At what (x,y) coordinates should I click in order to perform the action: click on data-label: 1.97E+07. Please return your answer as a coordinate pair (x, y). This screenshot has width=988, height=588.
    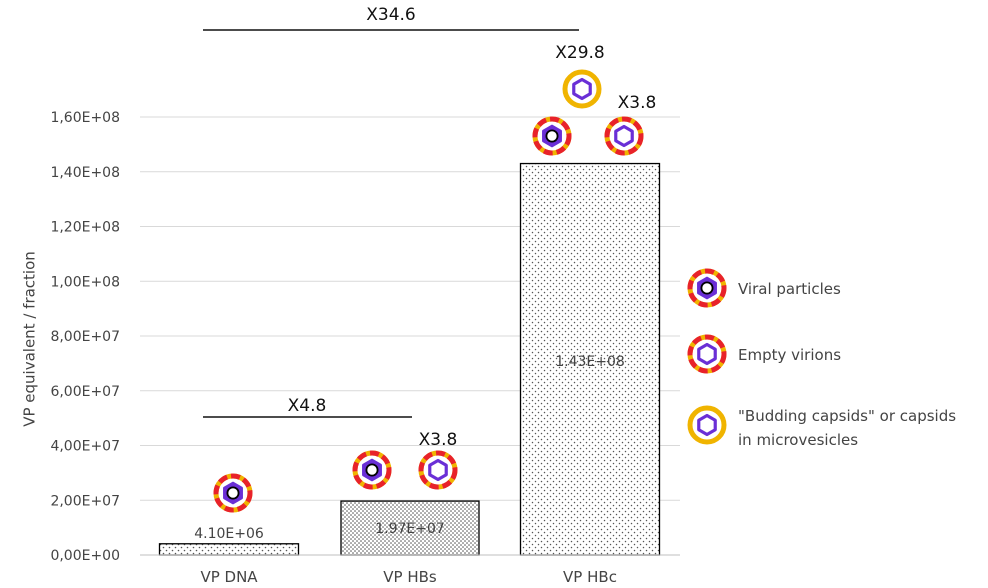
    Looking at the image, I should click on (410, 529).